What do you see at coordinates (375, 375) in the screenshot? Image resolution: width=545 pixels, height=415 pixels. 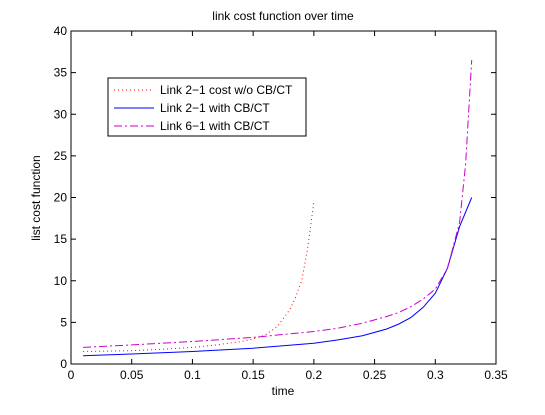 I see `x-tick-label: 0.25` at bounding box center [375, 375].